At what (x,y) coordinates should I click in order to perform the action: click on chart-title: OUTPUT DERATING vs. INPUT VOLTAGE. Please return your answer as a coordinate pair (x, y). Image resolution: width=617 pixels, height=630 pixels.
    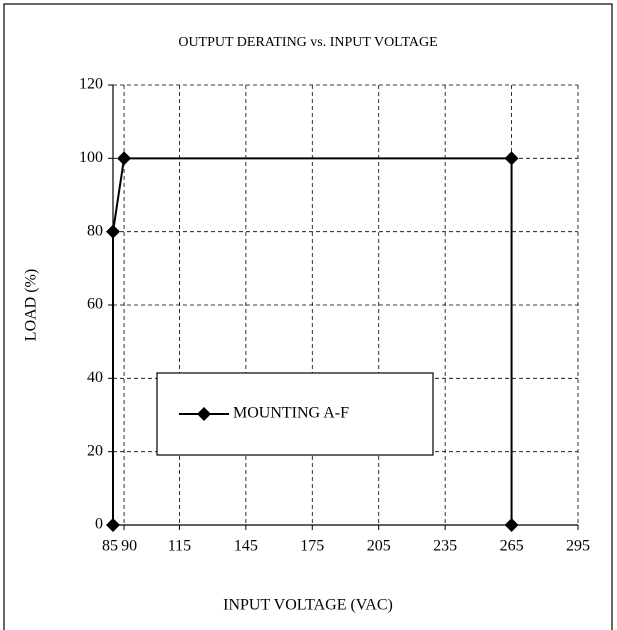
    Looking at the image, I should click on (307, 42).